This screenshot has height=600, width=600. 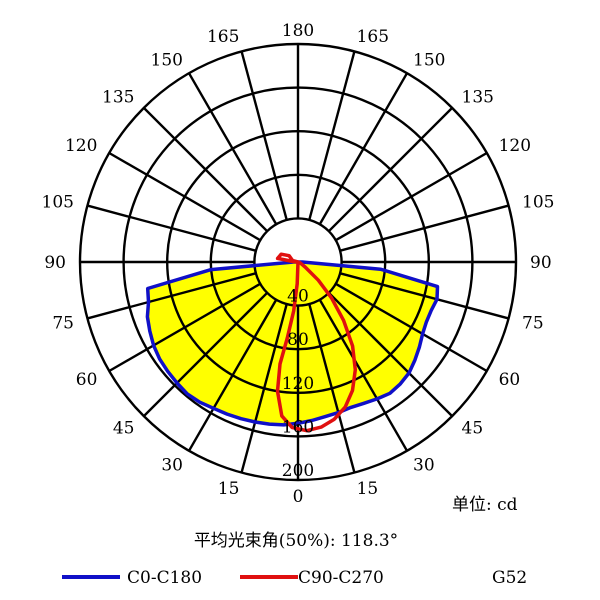 I want to click on series-layer, so click(x=292, y=342).